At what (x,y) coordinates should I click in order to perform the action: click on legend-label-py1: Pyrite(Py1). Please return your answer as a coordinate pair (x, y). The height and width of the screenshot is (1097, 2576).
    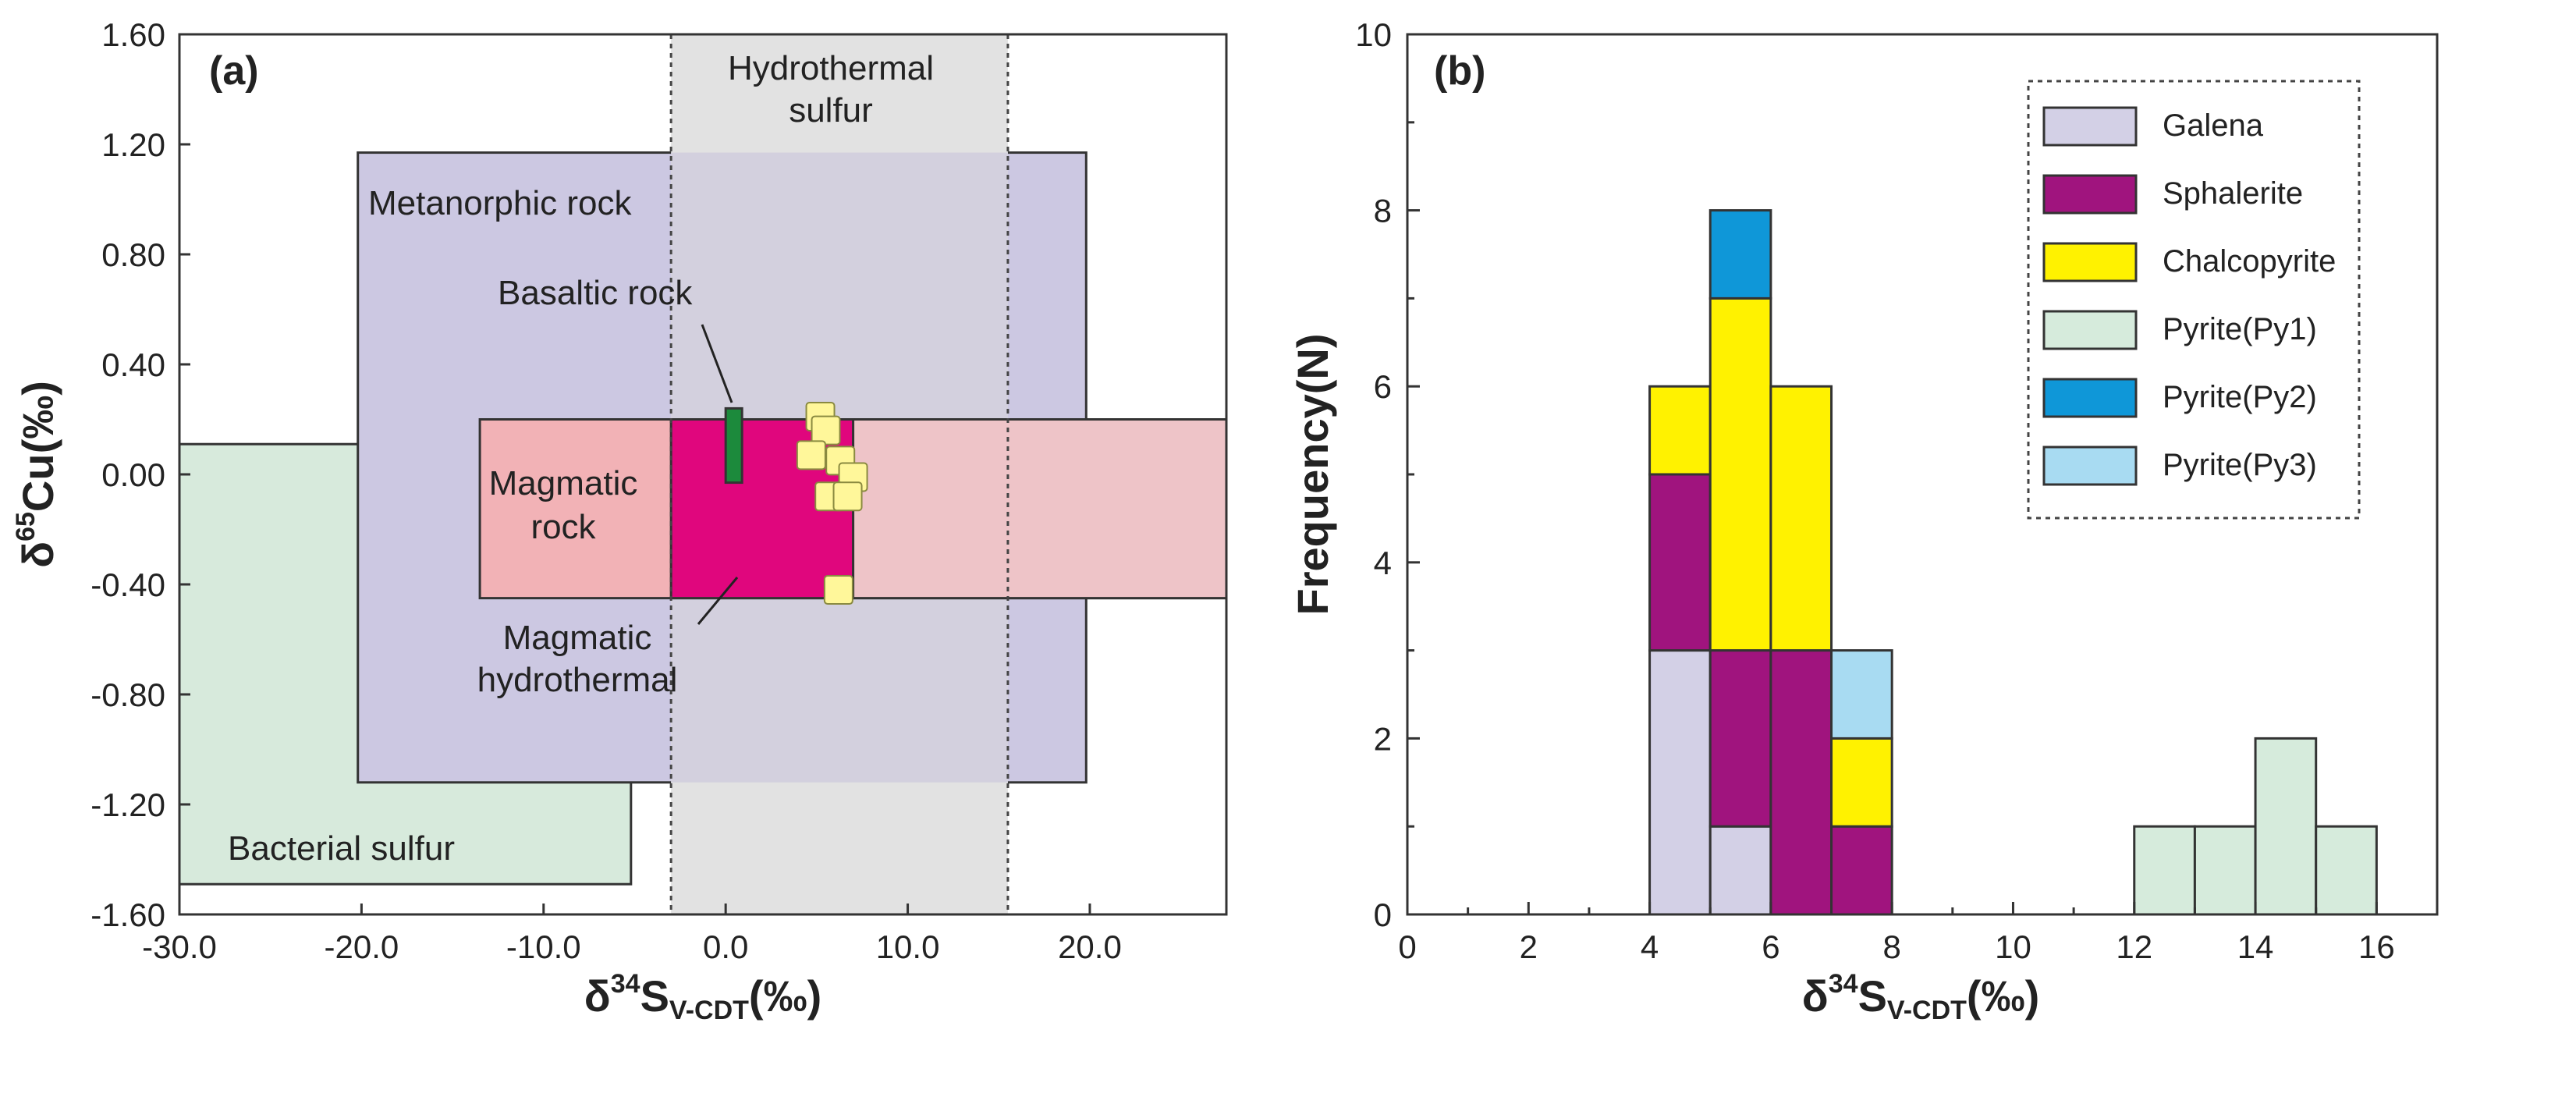
    Looking at the image, I should click on (2240, 329).